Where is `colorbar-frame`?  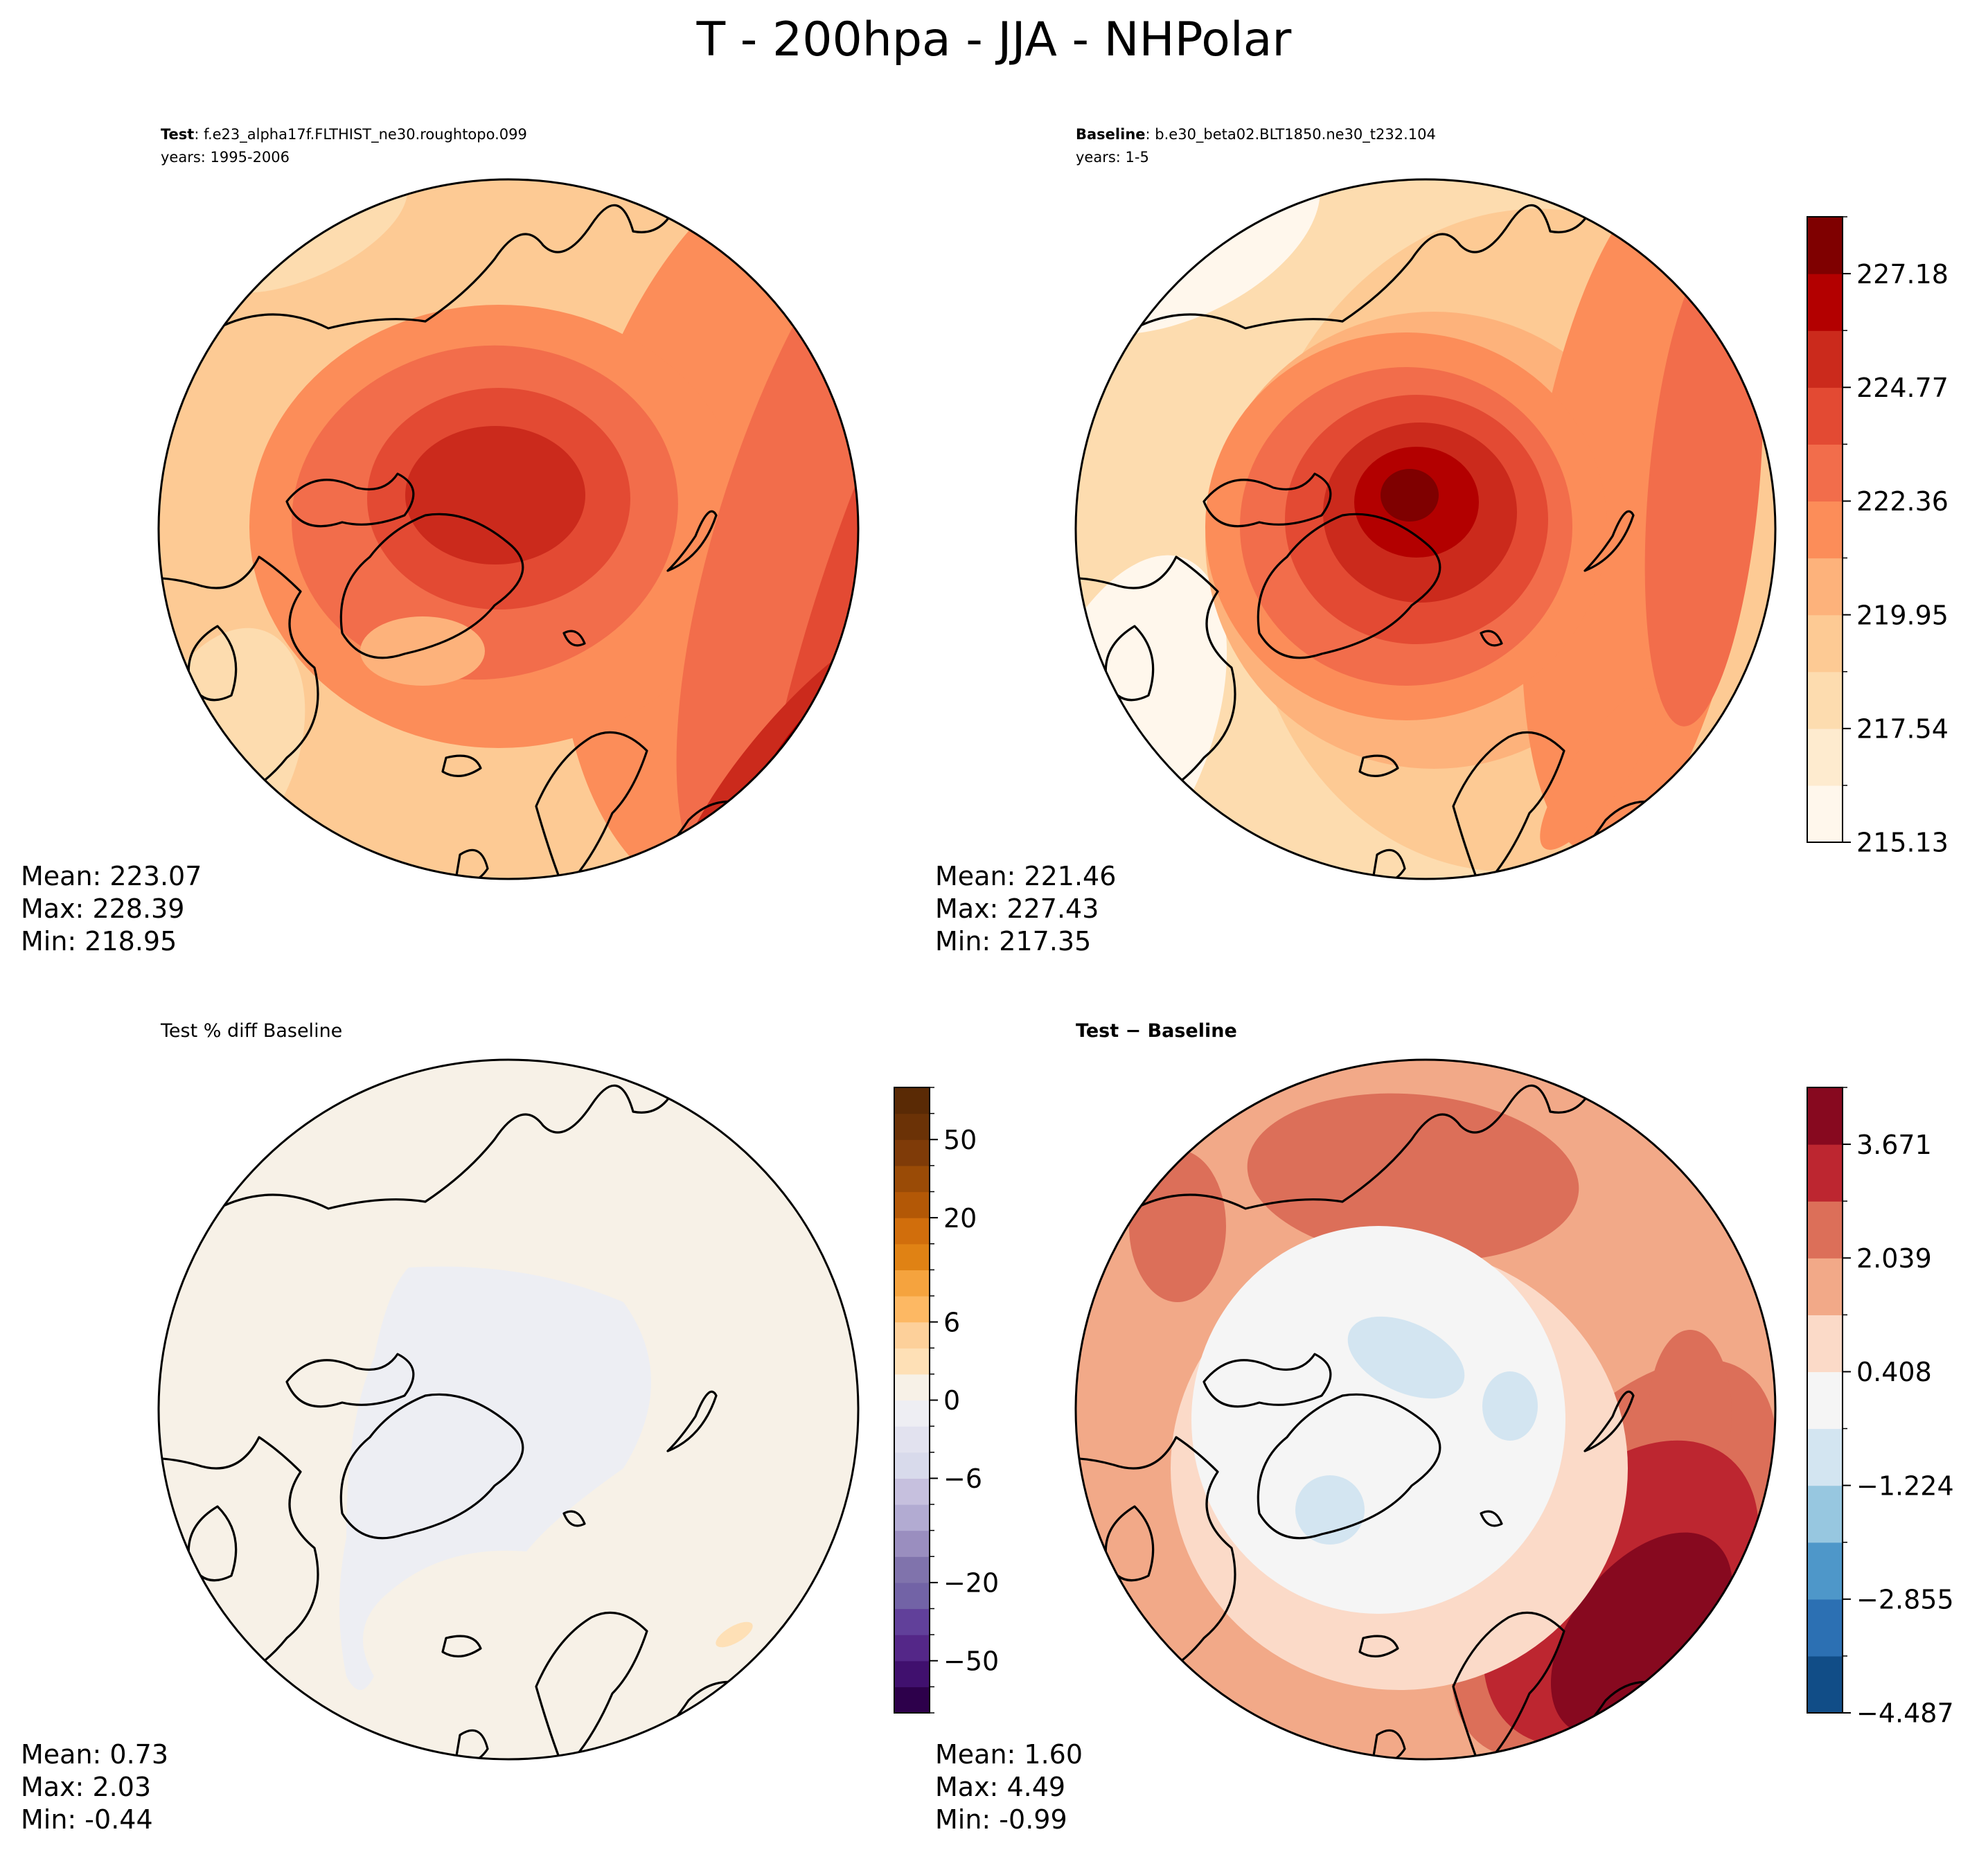
colorbar-frame is located at coordinates (1825, 529).